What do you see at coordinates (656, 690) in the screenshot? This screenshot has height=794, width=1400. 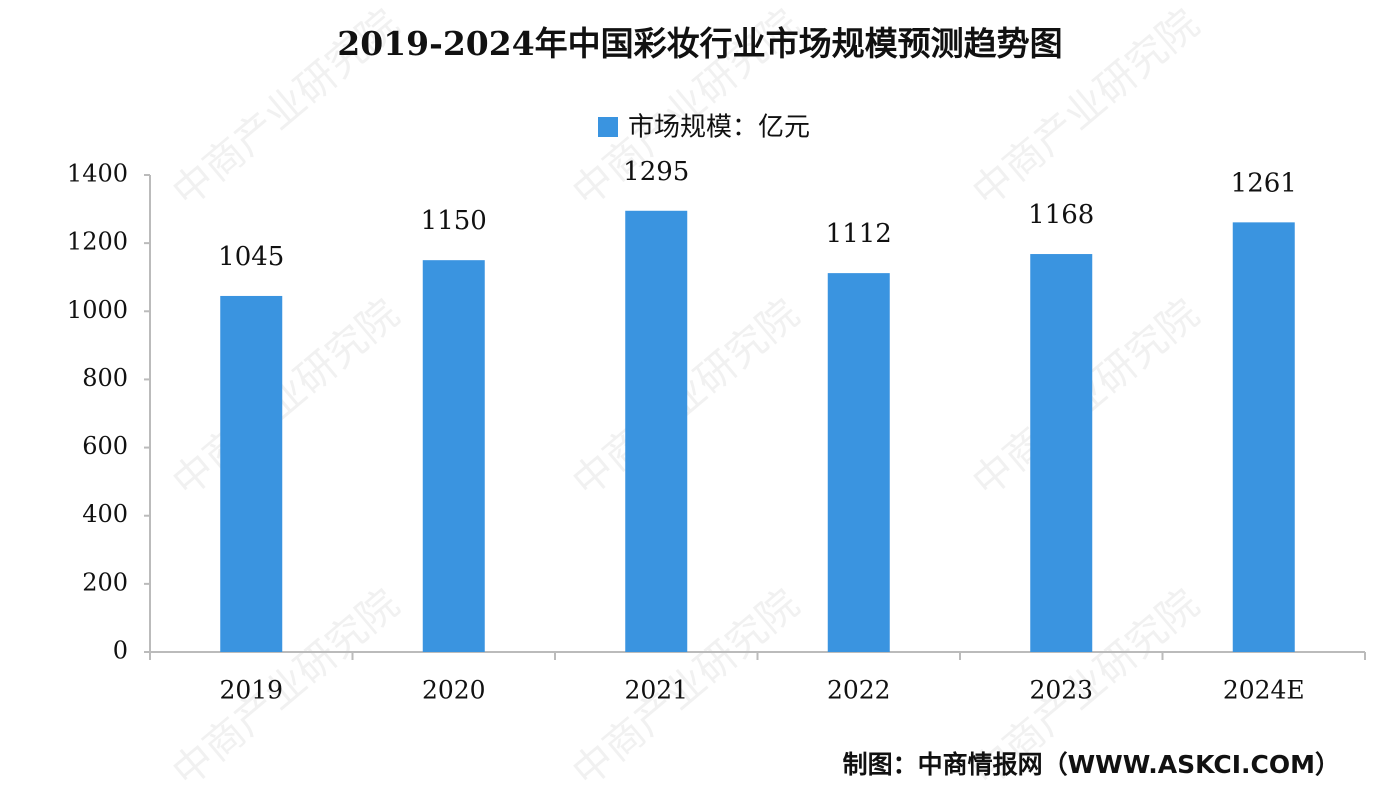 I see `x-tick-label: 2021` at bounding box center [656, 690].